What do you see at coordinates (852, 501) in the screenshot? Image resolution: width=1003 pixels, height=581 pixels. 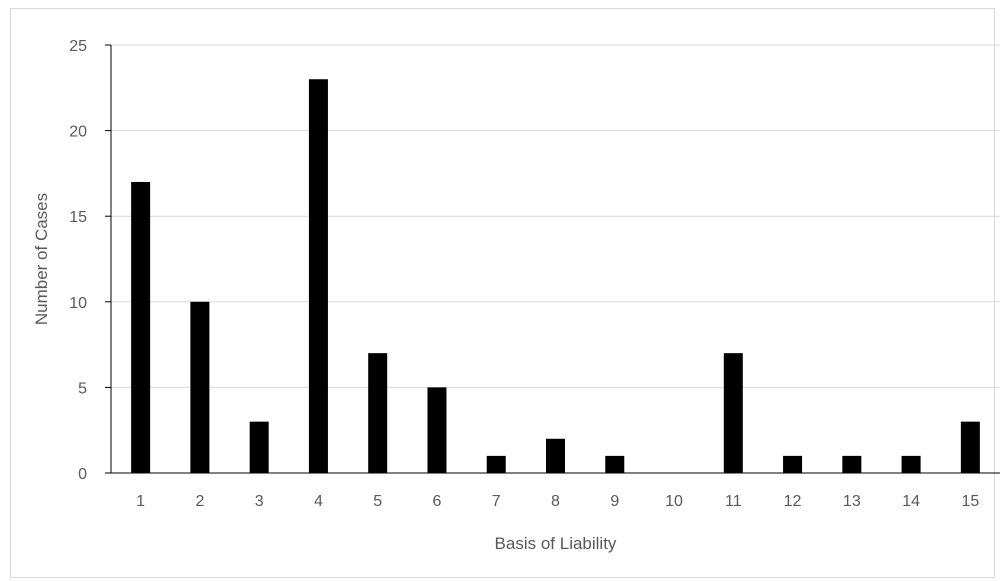 I see `x-tick-label: 13` at bounding box center [852, 501].